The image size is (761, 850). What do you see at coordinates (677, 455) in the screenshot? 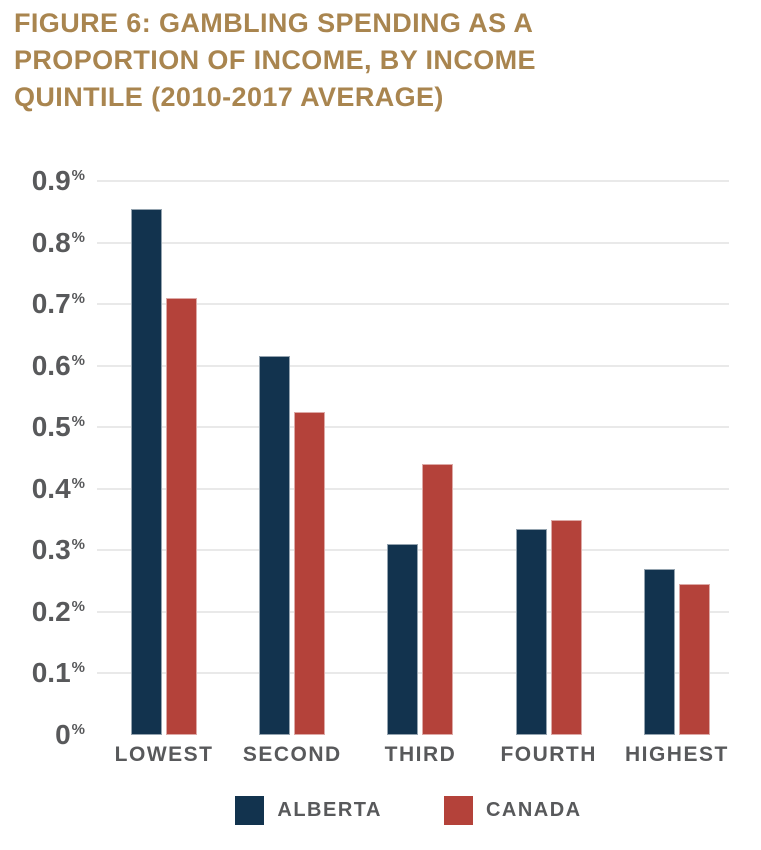
I see `bar-group-highest` at bounding box center [677, 455].